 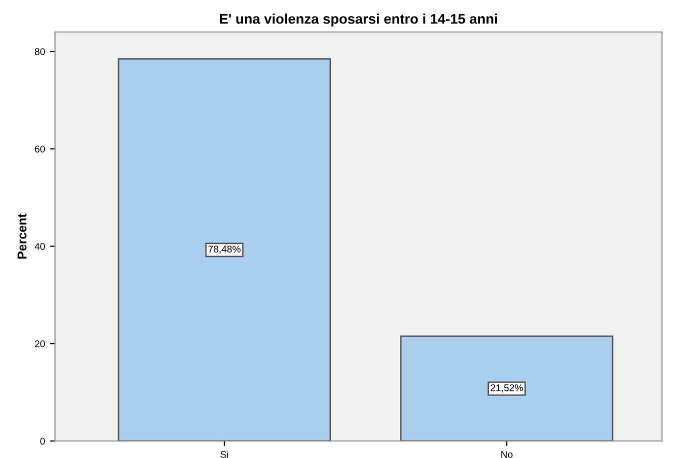 What do you see at coordinates (358, 20) in the screenshot?
I see `chart-title: E' una violenza sposarsi entro i 14-15 anni` at bounding box center [358, 20].